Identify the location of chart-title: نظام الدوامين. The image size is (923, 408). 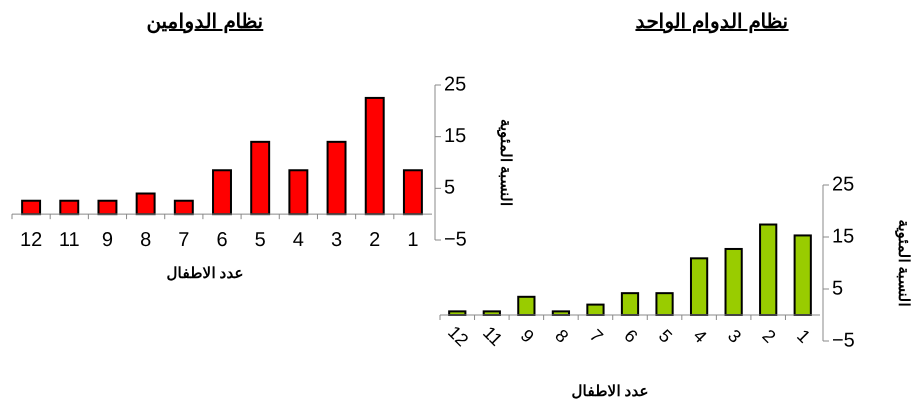
(205, 22).